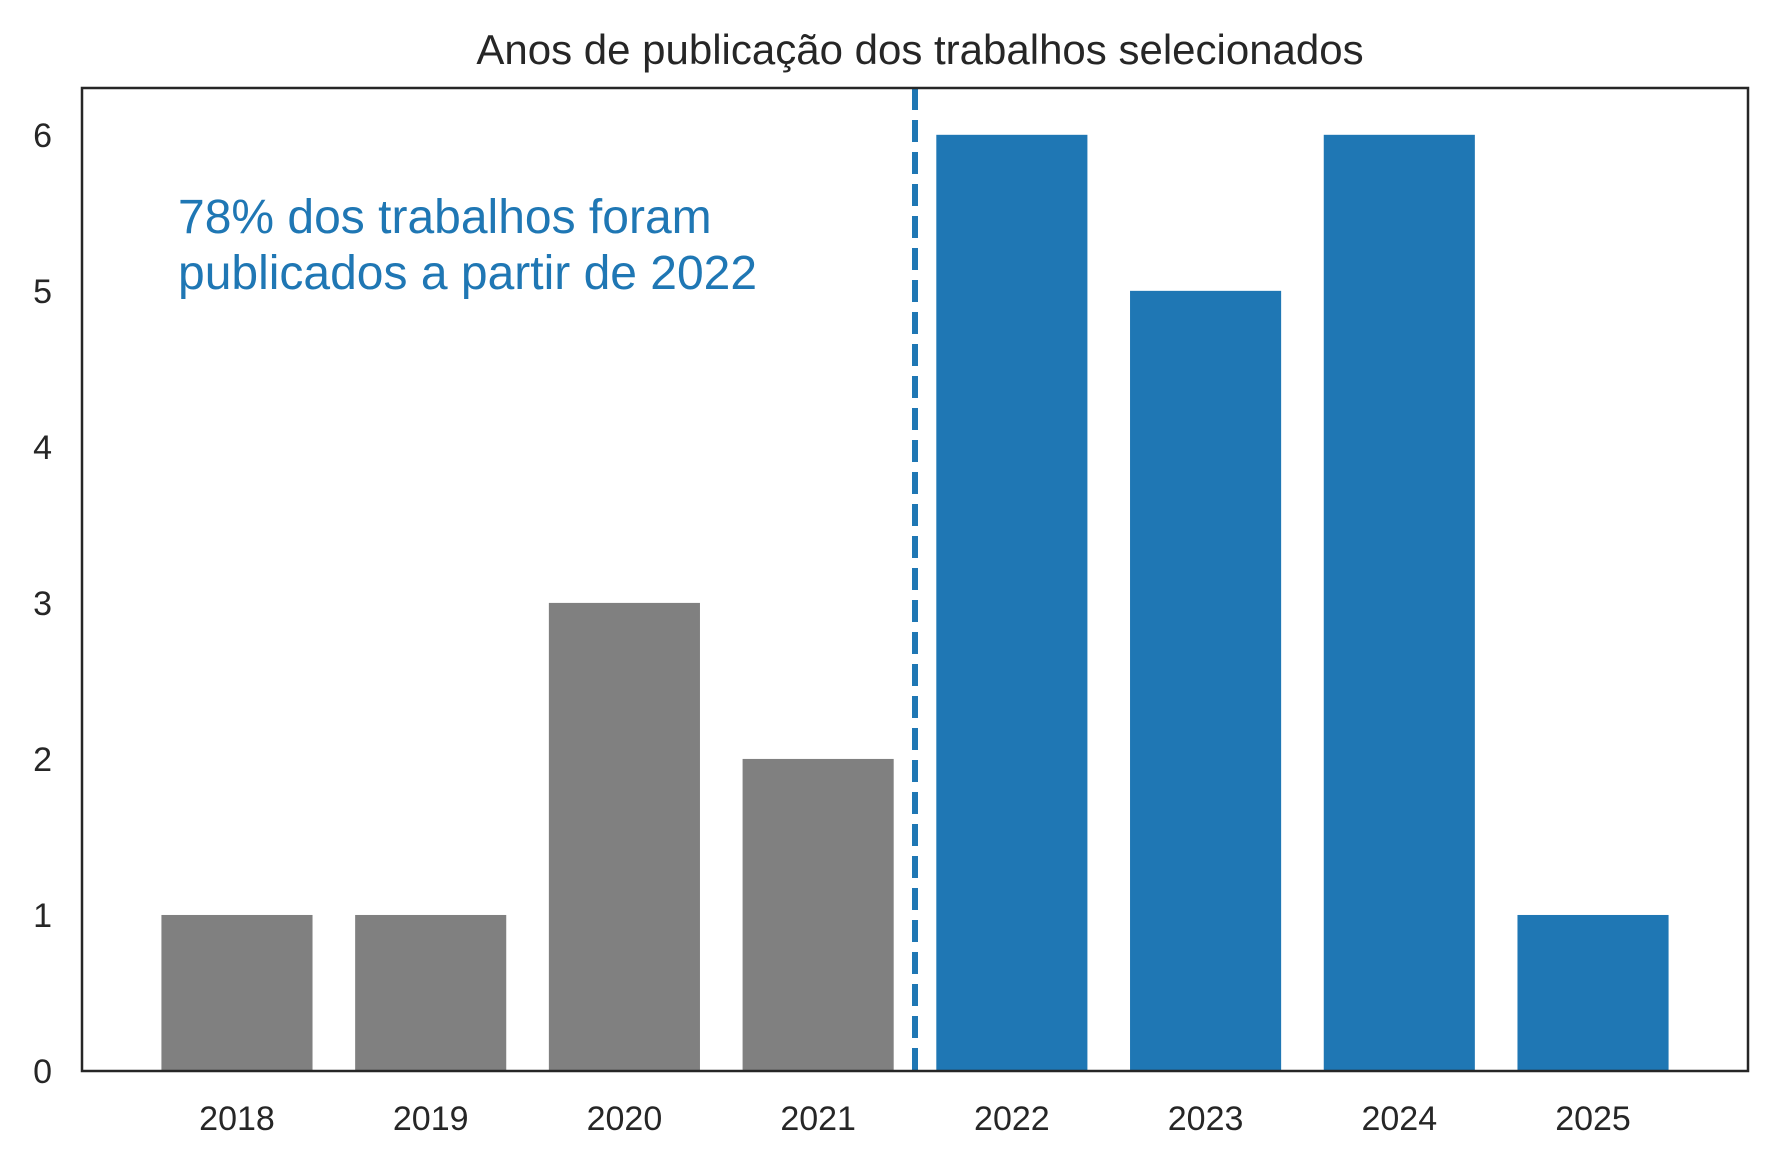 The width and height of the screenshot is (1770, 1170). What do you see at coordinates (431, 1119) in the screenshot?
I see `x-tick-label-2019: 2019` at bounding box center [431, 1119].